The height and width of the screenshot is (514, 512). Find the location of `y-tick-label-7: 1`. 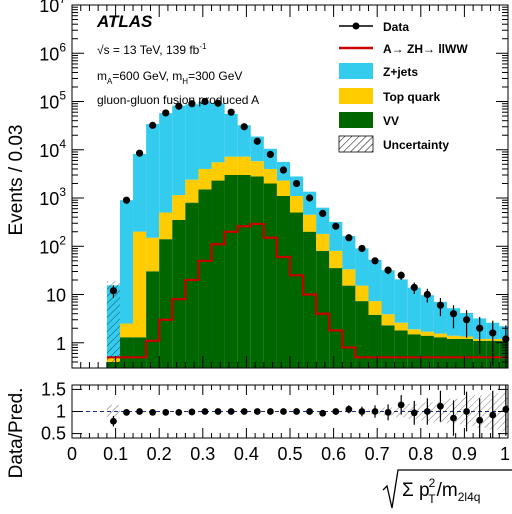

y-tick-label-7: 1 is located at coordinates (61, 344).